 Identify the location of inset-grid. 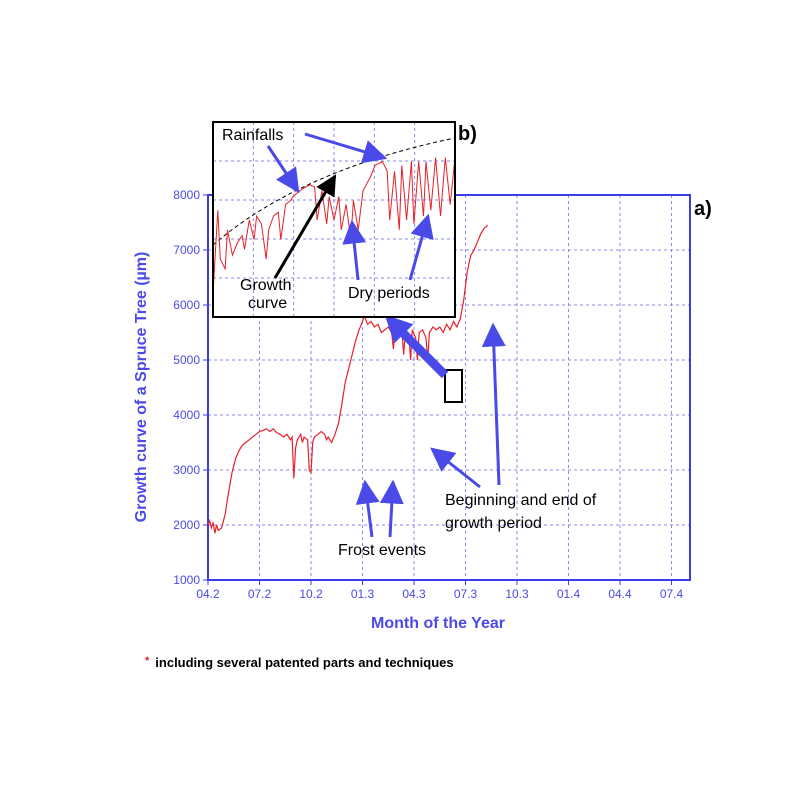
(334, 219).